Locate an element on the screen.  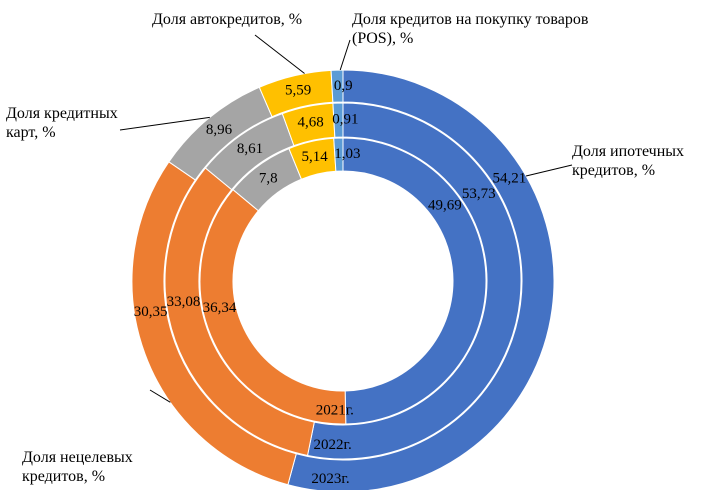
data-label: 54,21 is located at coordinates (509, 179).